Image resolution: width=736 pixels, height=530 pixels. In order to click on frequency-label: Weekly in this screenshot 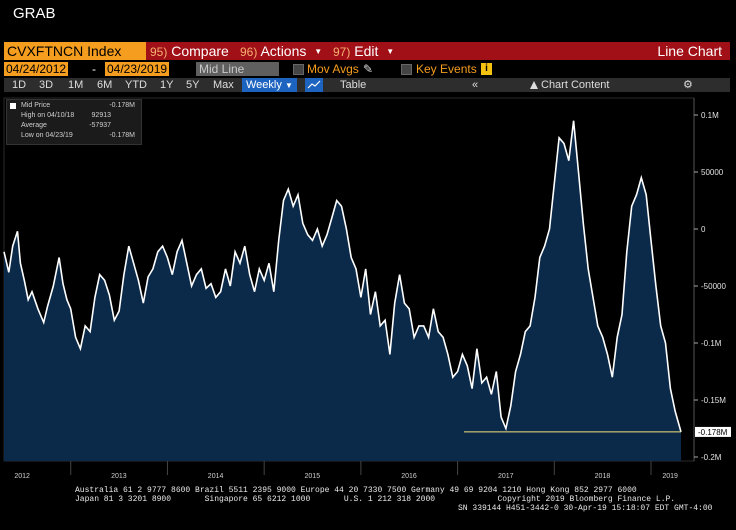, I will do `click(264, 85)`.